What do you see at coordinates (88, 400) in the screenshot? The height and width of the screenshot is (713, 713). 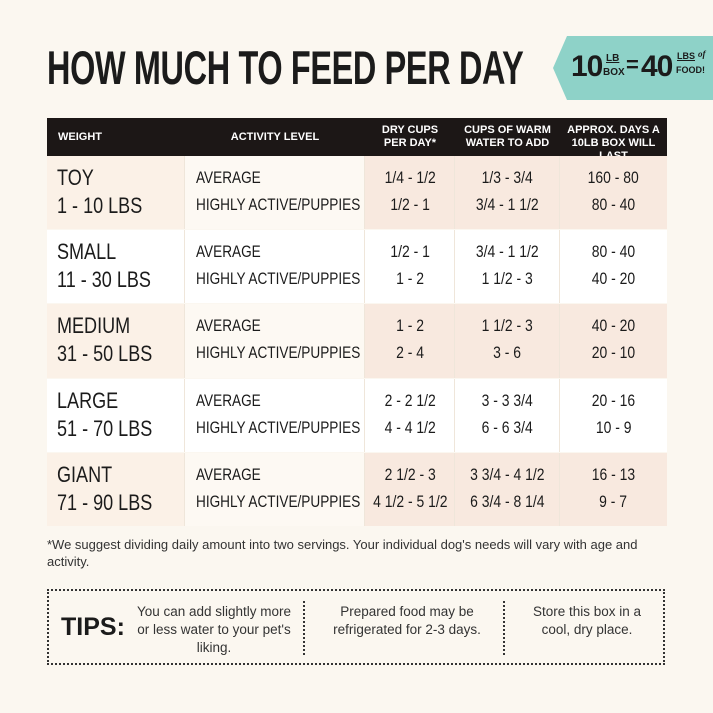 I see `size-name: LARGE` at bounding box center [88, 400].